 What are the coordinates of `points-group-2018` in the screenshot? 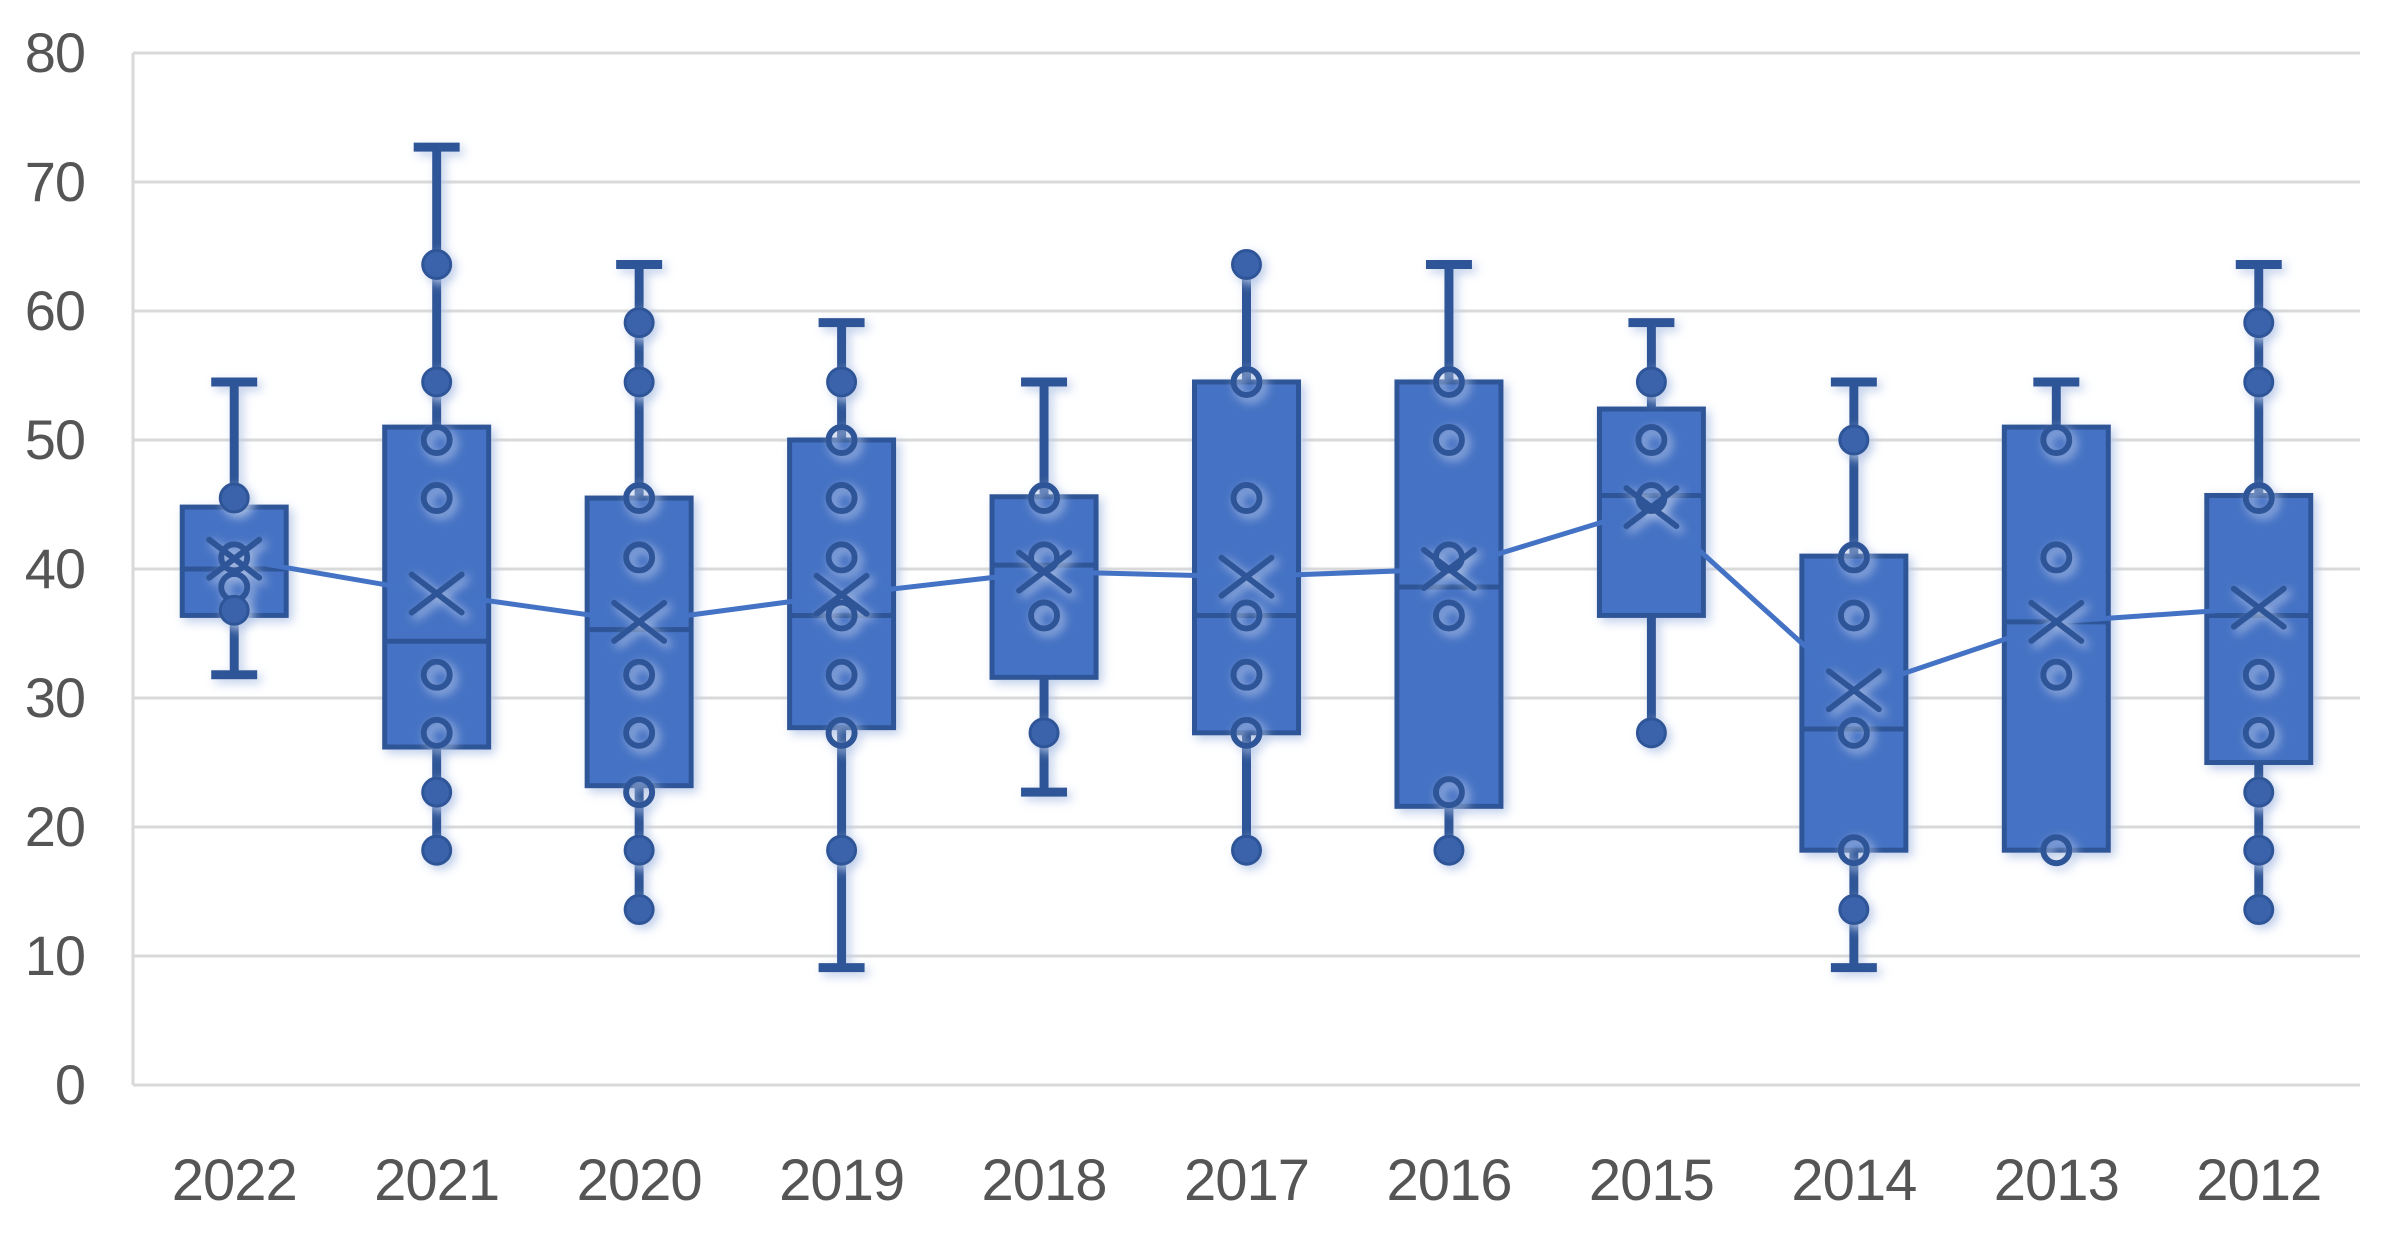 It's located at (1044, 615).